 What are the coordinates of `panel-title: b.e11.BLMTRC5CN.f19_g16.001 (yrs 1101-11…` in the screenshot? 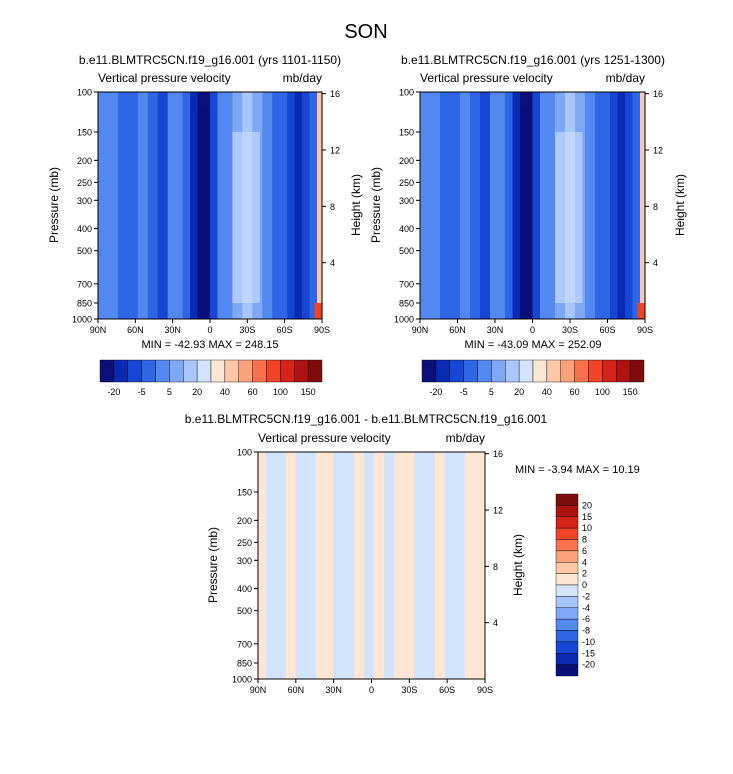 It's located at (210, 60).